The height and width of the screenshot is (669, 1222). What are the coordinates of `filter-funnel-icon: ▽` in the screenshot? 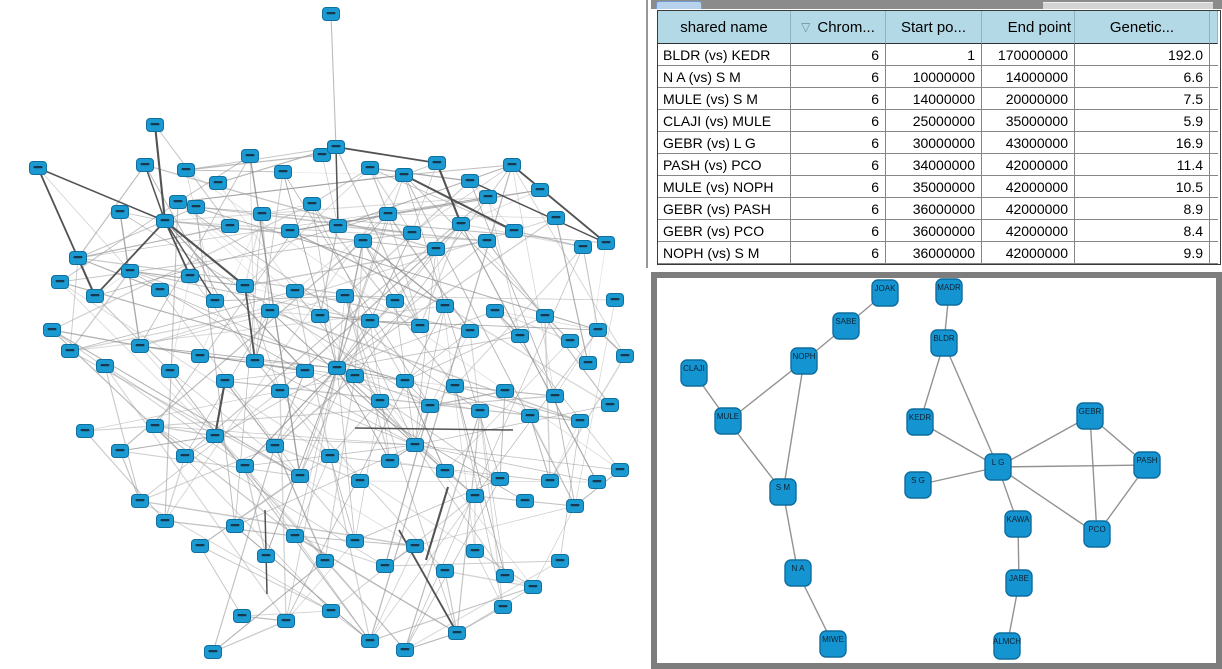 It's located at (806, 27).